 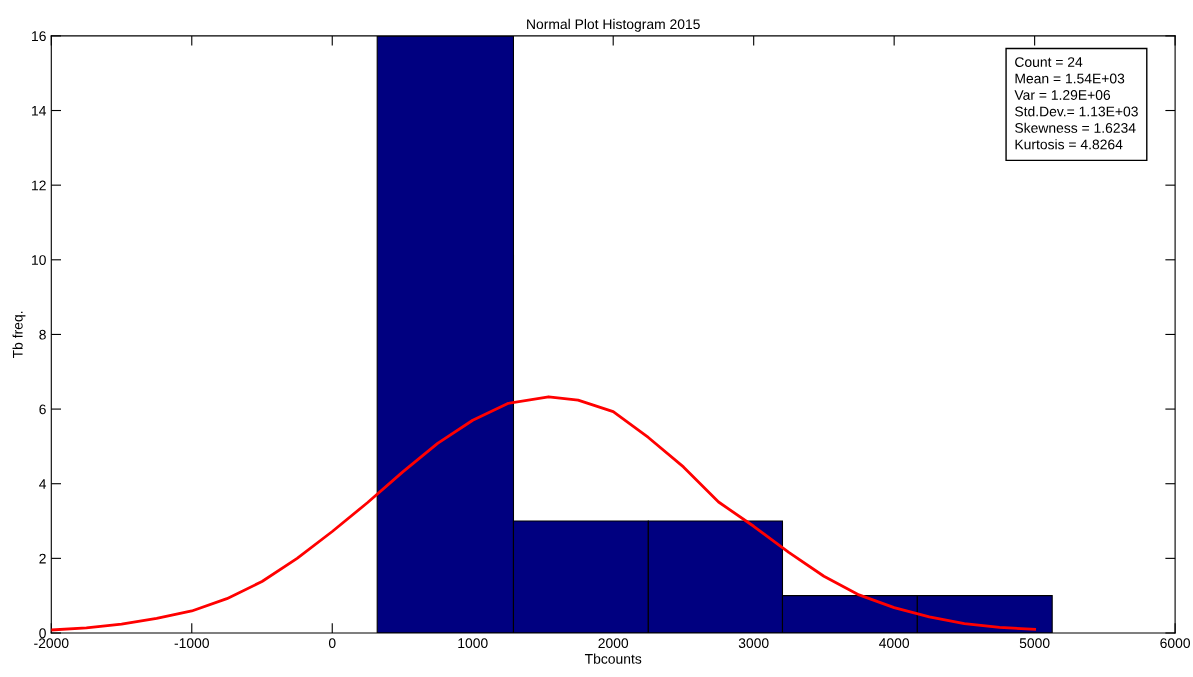 What do you see at coordinates (39, 185) in the screenshot?
I see `y-tick-label: 12` at bounding box center [39, 185].